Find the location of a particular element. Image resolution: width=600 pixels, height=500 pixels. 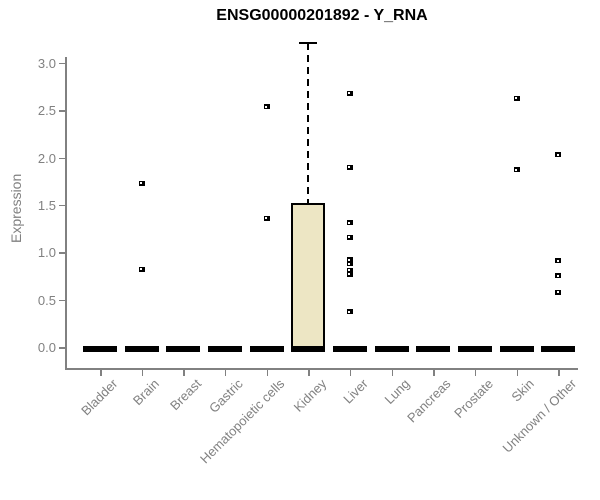

y-axis-line is located at coordinates (66, 213).